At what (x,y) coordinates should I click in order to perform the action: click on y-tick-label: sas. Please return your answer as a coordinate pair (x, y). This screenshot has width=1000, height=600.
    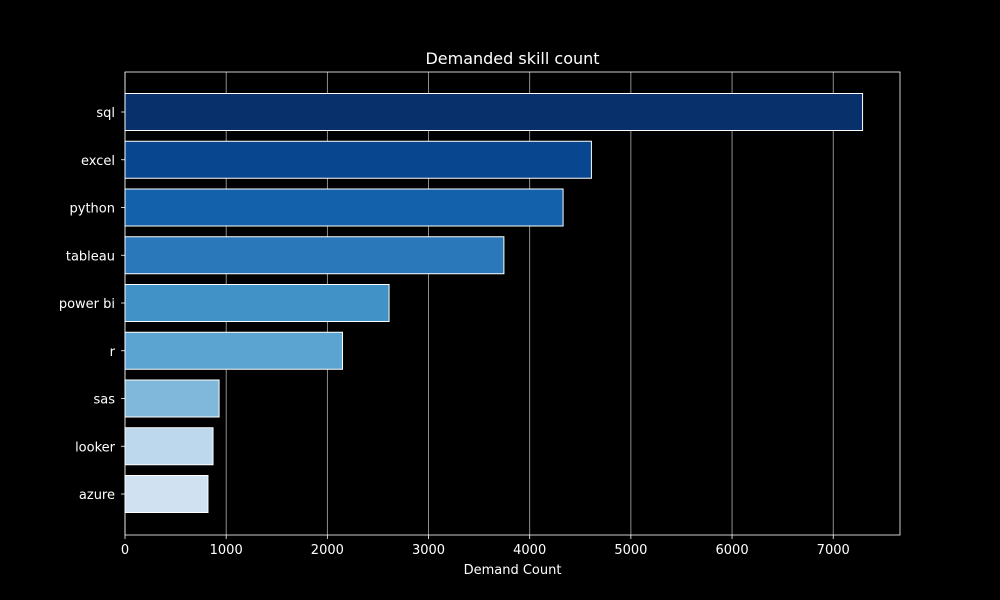
    Looking at the image, I should click on (104, 400).